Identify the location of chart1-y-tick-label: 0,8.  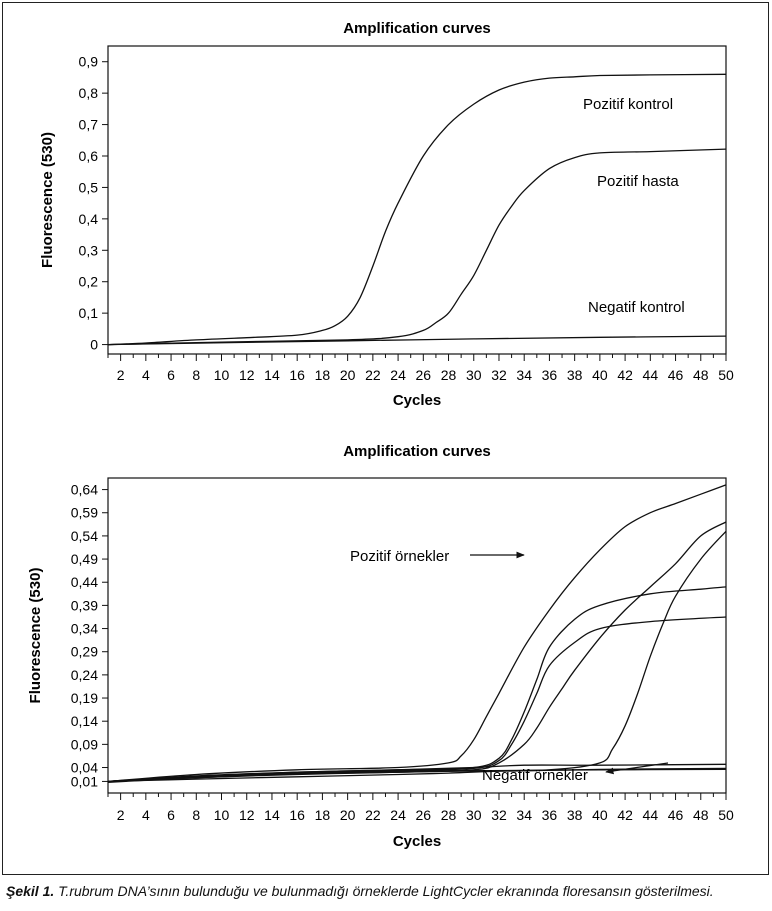
(89, 93).